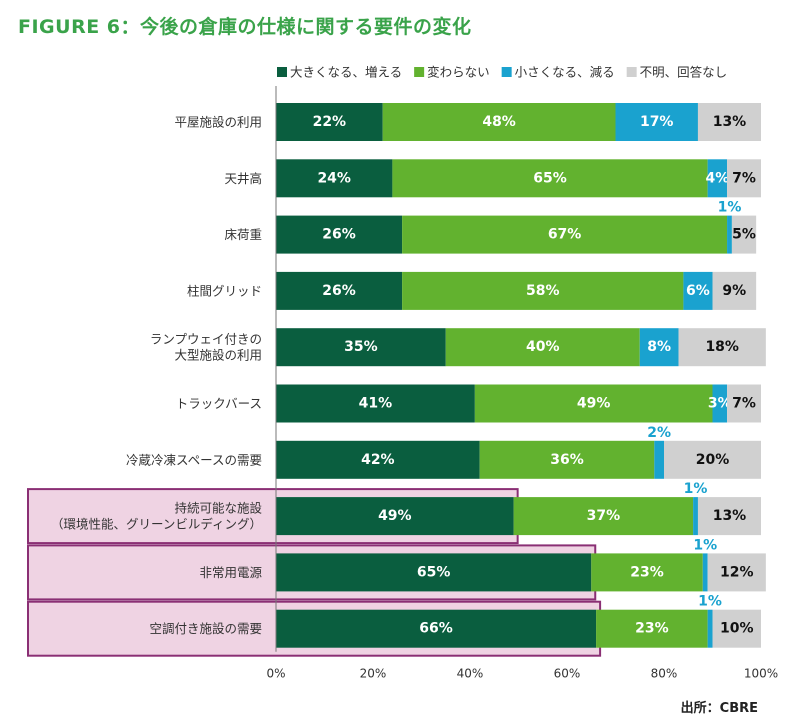 This screenshot has height=724, width=800. I want to click on x-tick-label: 100%, so click(761, 674).